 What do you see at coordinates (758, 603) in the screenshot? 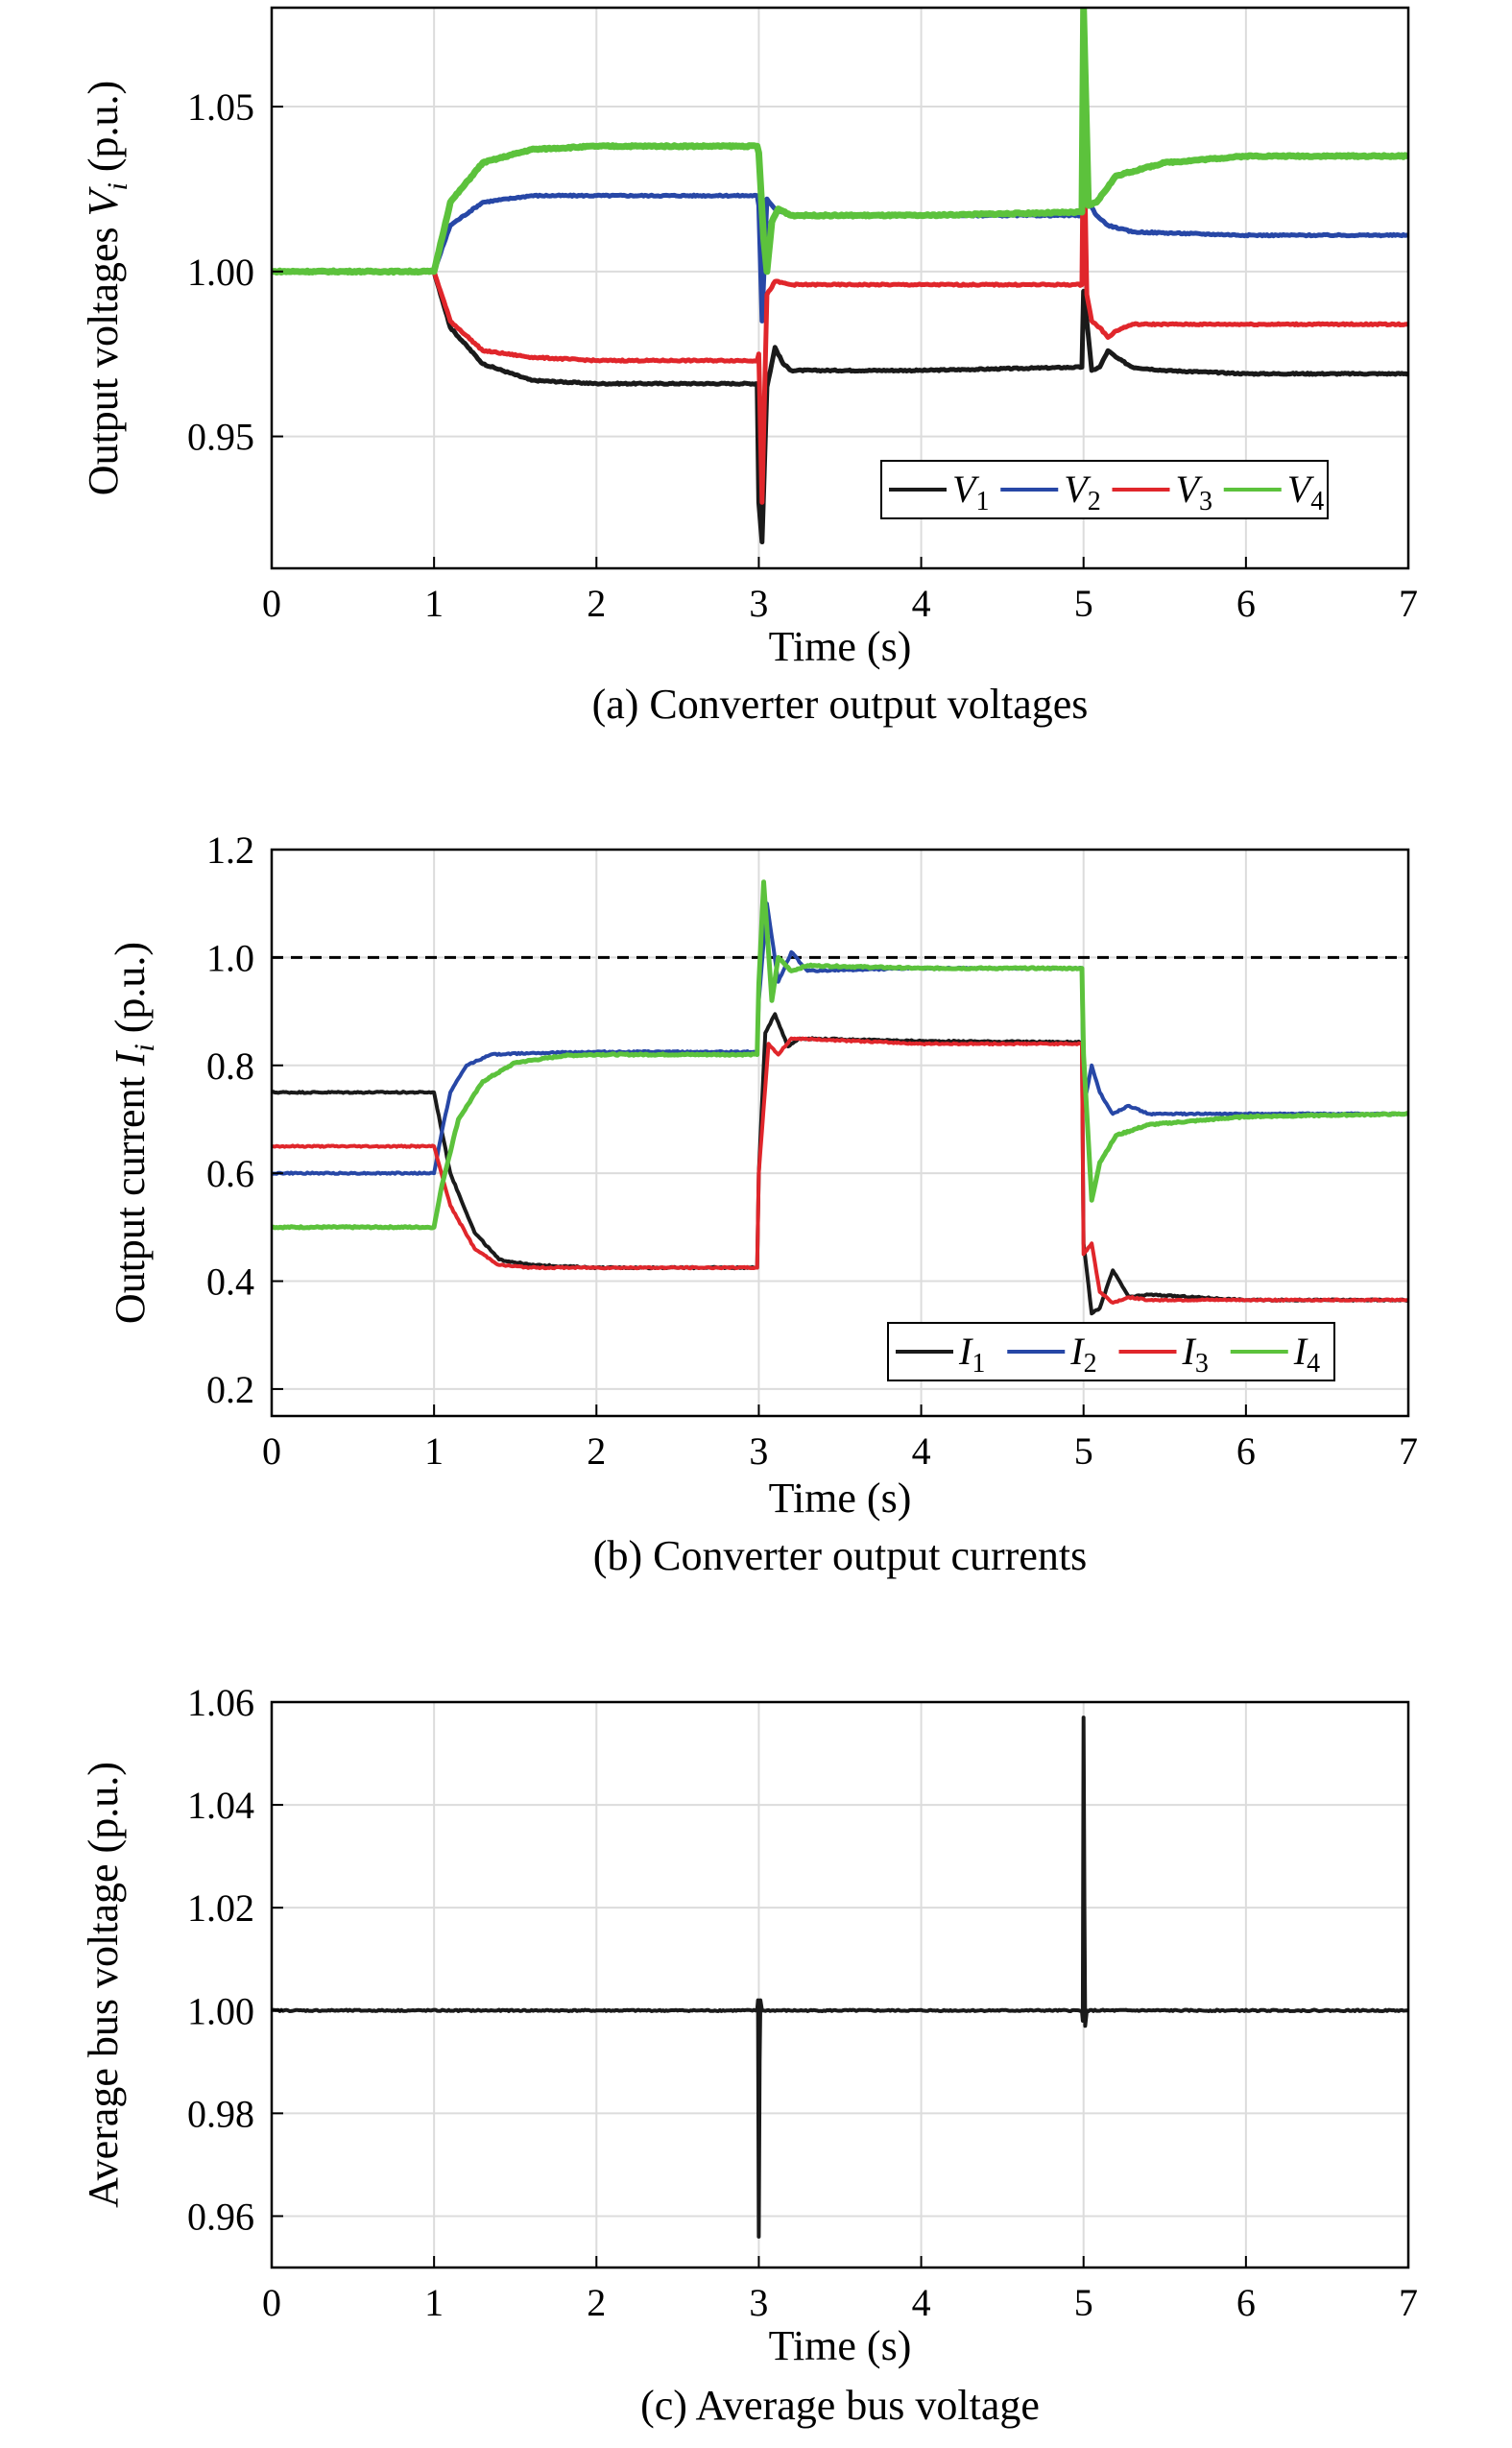
I see `chart-a-xtick-label-3: 3` at bounding box center [758, 603].